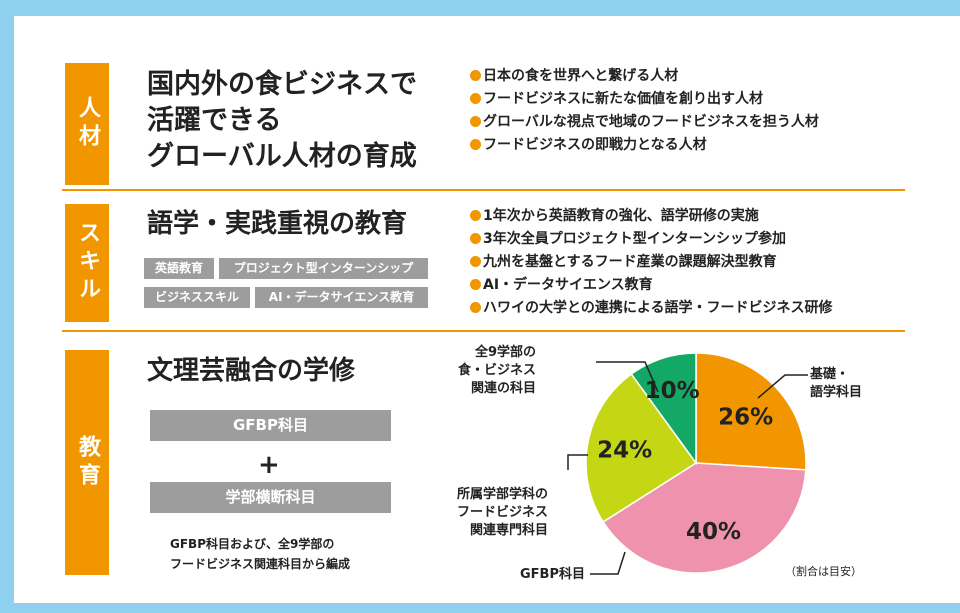  What do you see at coordinates (7, 306) in the screenshot?
I see `frame-left-border` at bounding box center [7, 306].